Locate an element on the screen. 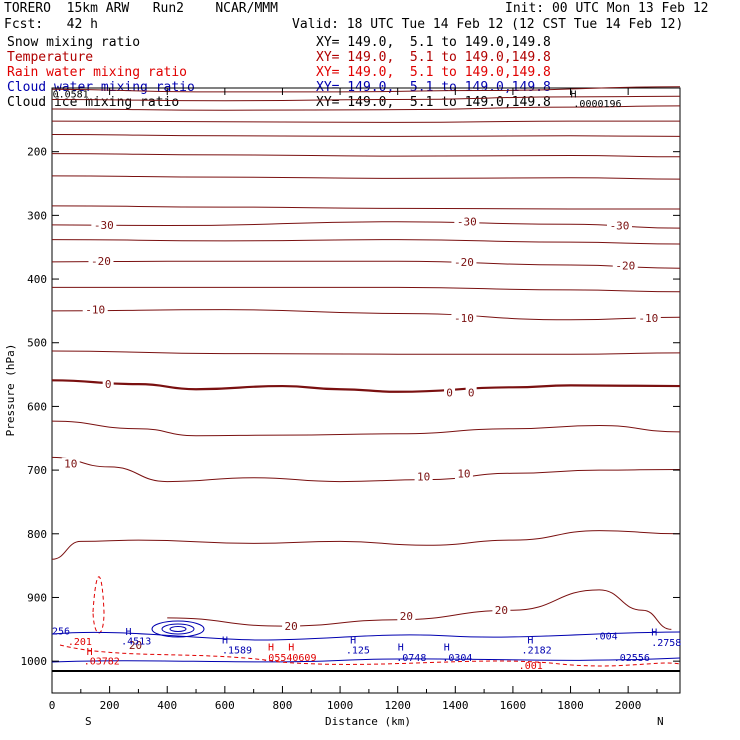 Image resolution: width=740 pixels, height=740 pixels. rain-contour is located at coordinates (98, 605).